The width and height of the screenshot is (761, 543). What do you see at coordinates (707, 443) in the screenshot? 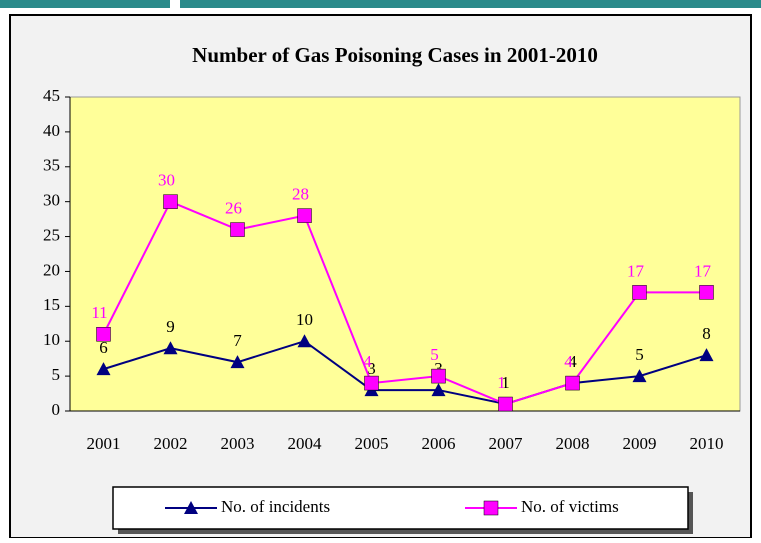
I see `x-tick-label: 2010` at bounding box center [707, 443].